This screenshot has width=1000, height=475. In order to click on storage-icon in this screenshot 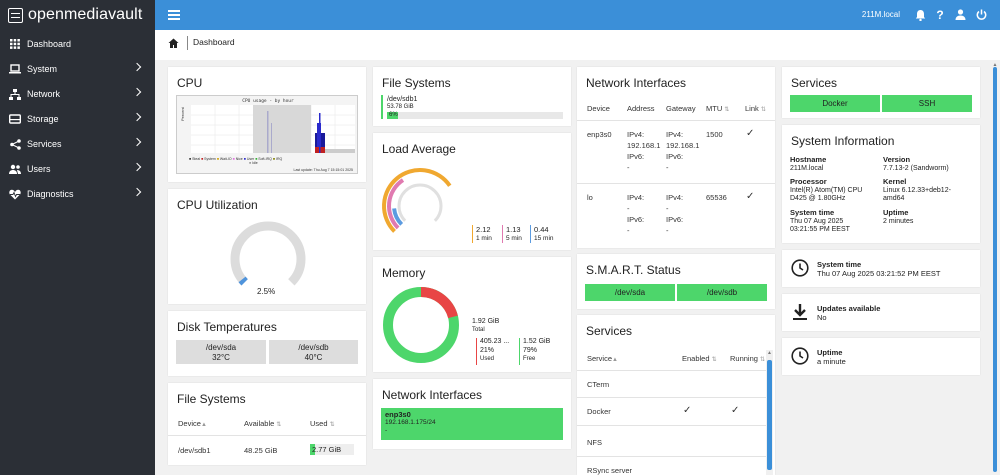, I will do `click(15, 119)`.